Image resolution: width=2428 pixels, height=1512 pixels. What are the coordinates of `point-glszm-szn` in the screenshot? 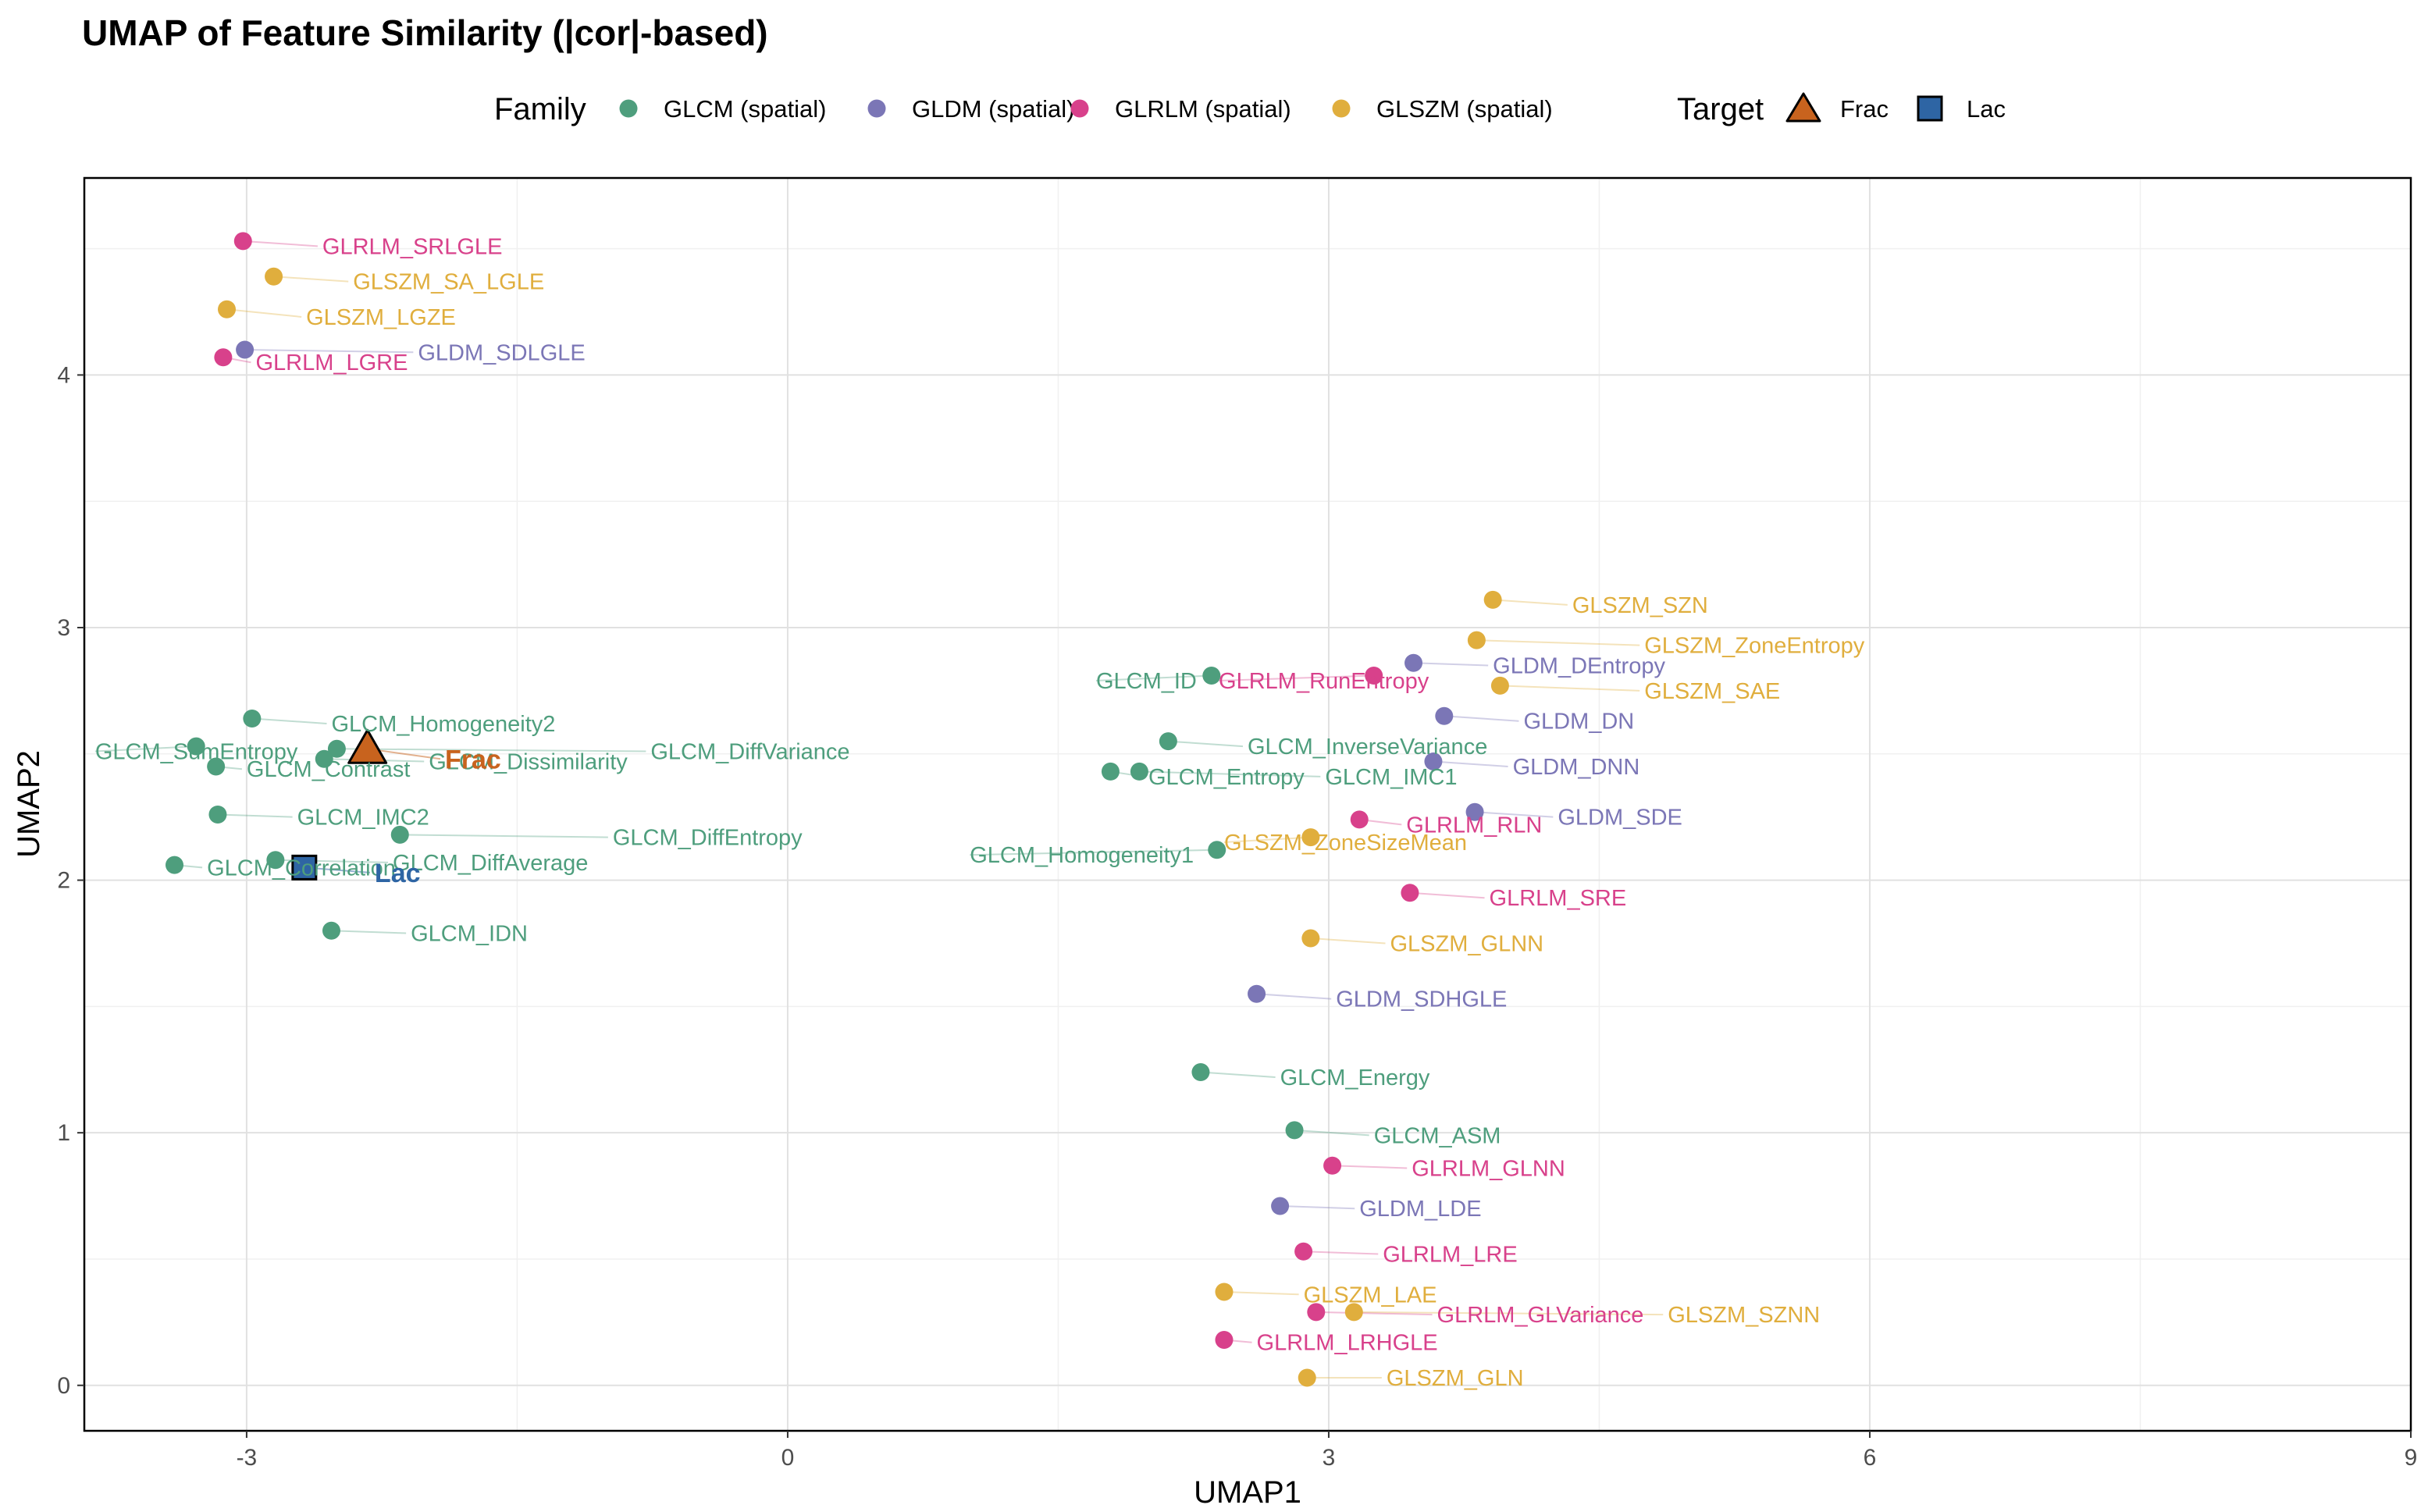 It's located at (1492, 599).